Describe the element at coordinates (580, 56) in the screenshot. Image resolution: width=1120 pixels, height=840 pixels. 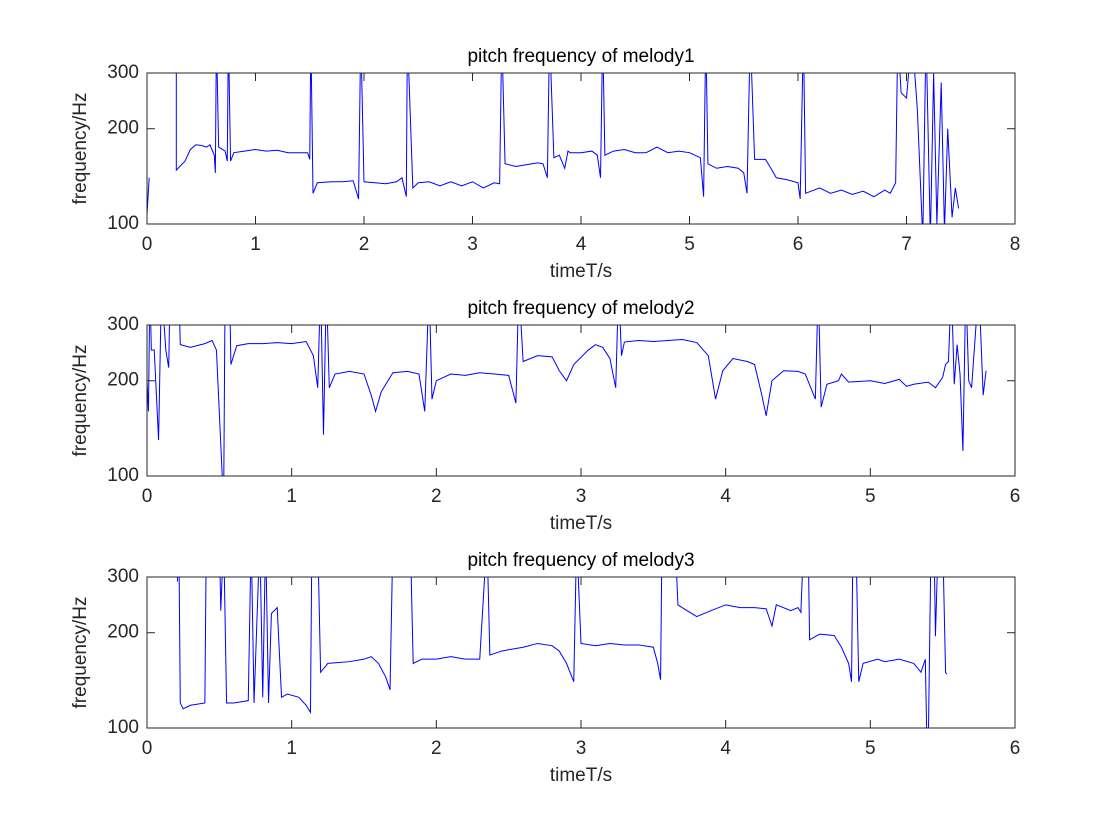
I see `chart-title: pitch frequency of melody1` at that location.